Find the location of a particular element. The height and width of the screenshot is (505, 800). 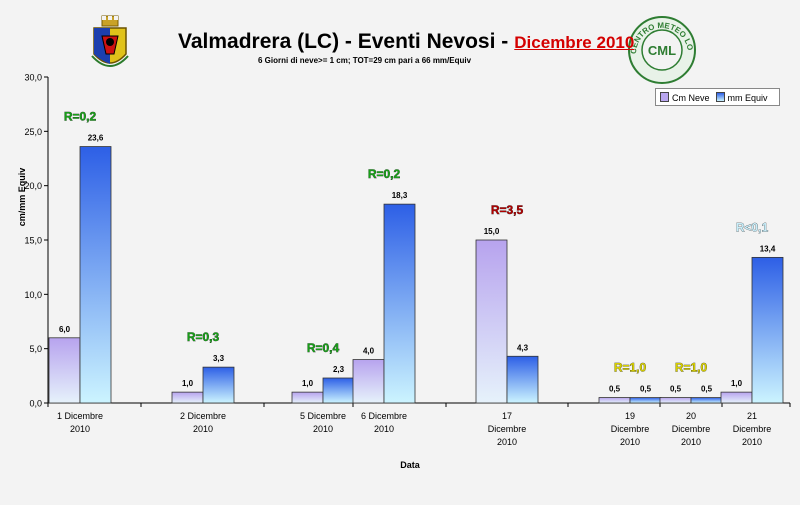

x-tick-label-line: 17 is located at coordinates (507, 416).